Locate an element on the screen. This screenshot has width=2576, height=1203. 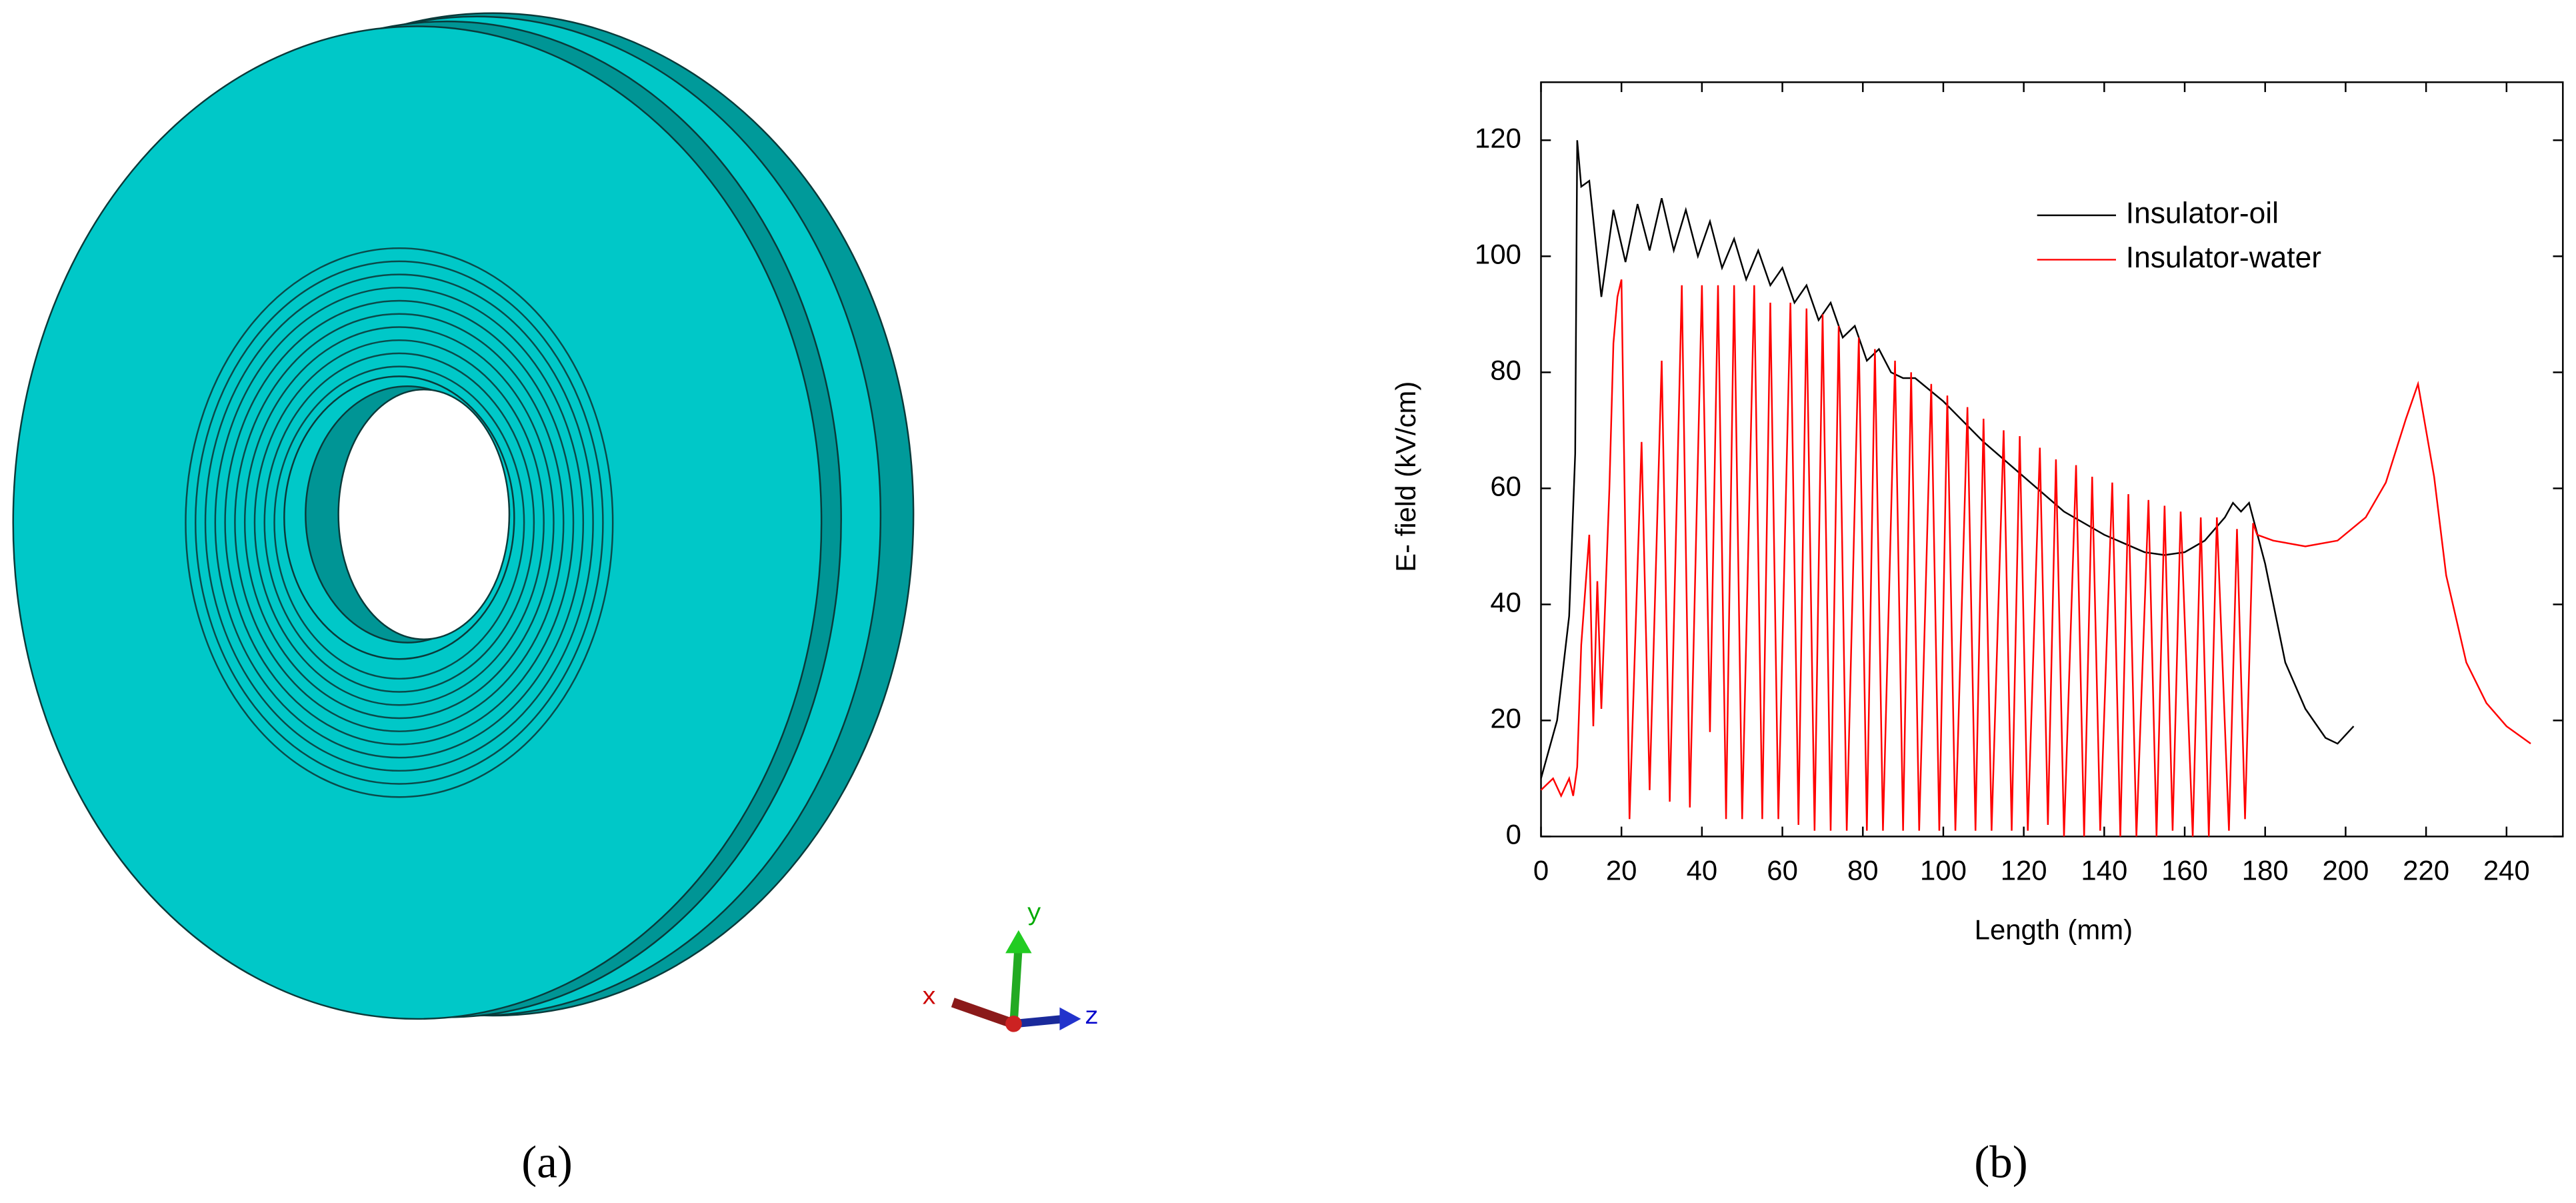
x-tick-label: 220 is located at coordinates (2426, 870).